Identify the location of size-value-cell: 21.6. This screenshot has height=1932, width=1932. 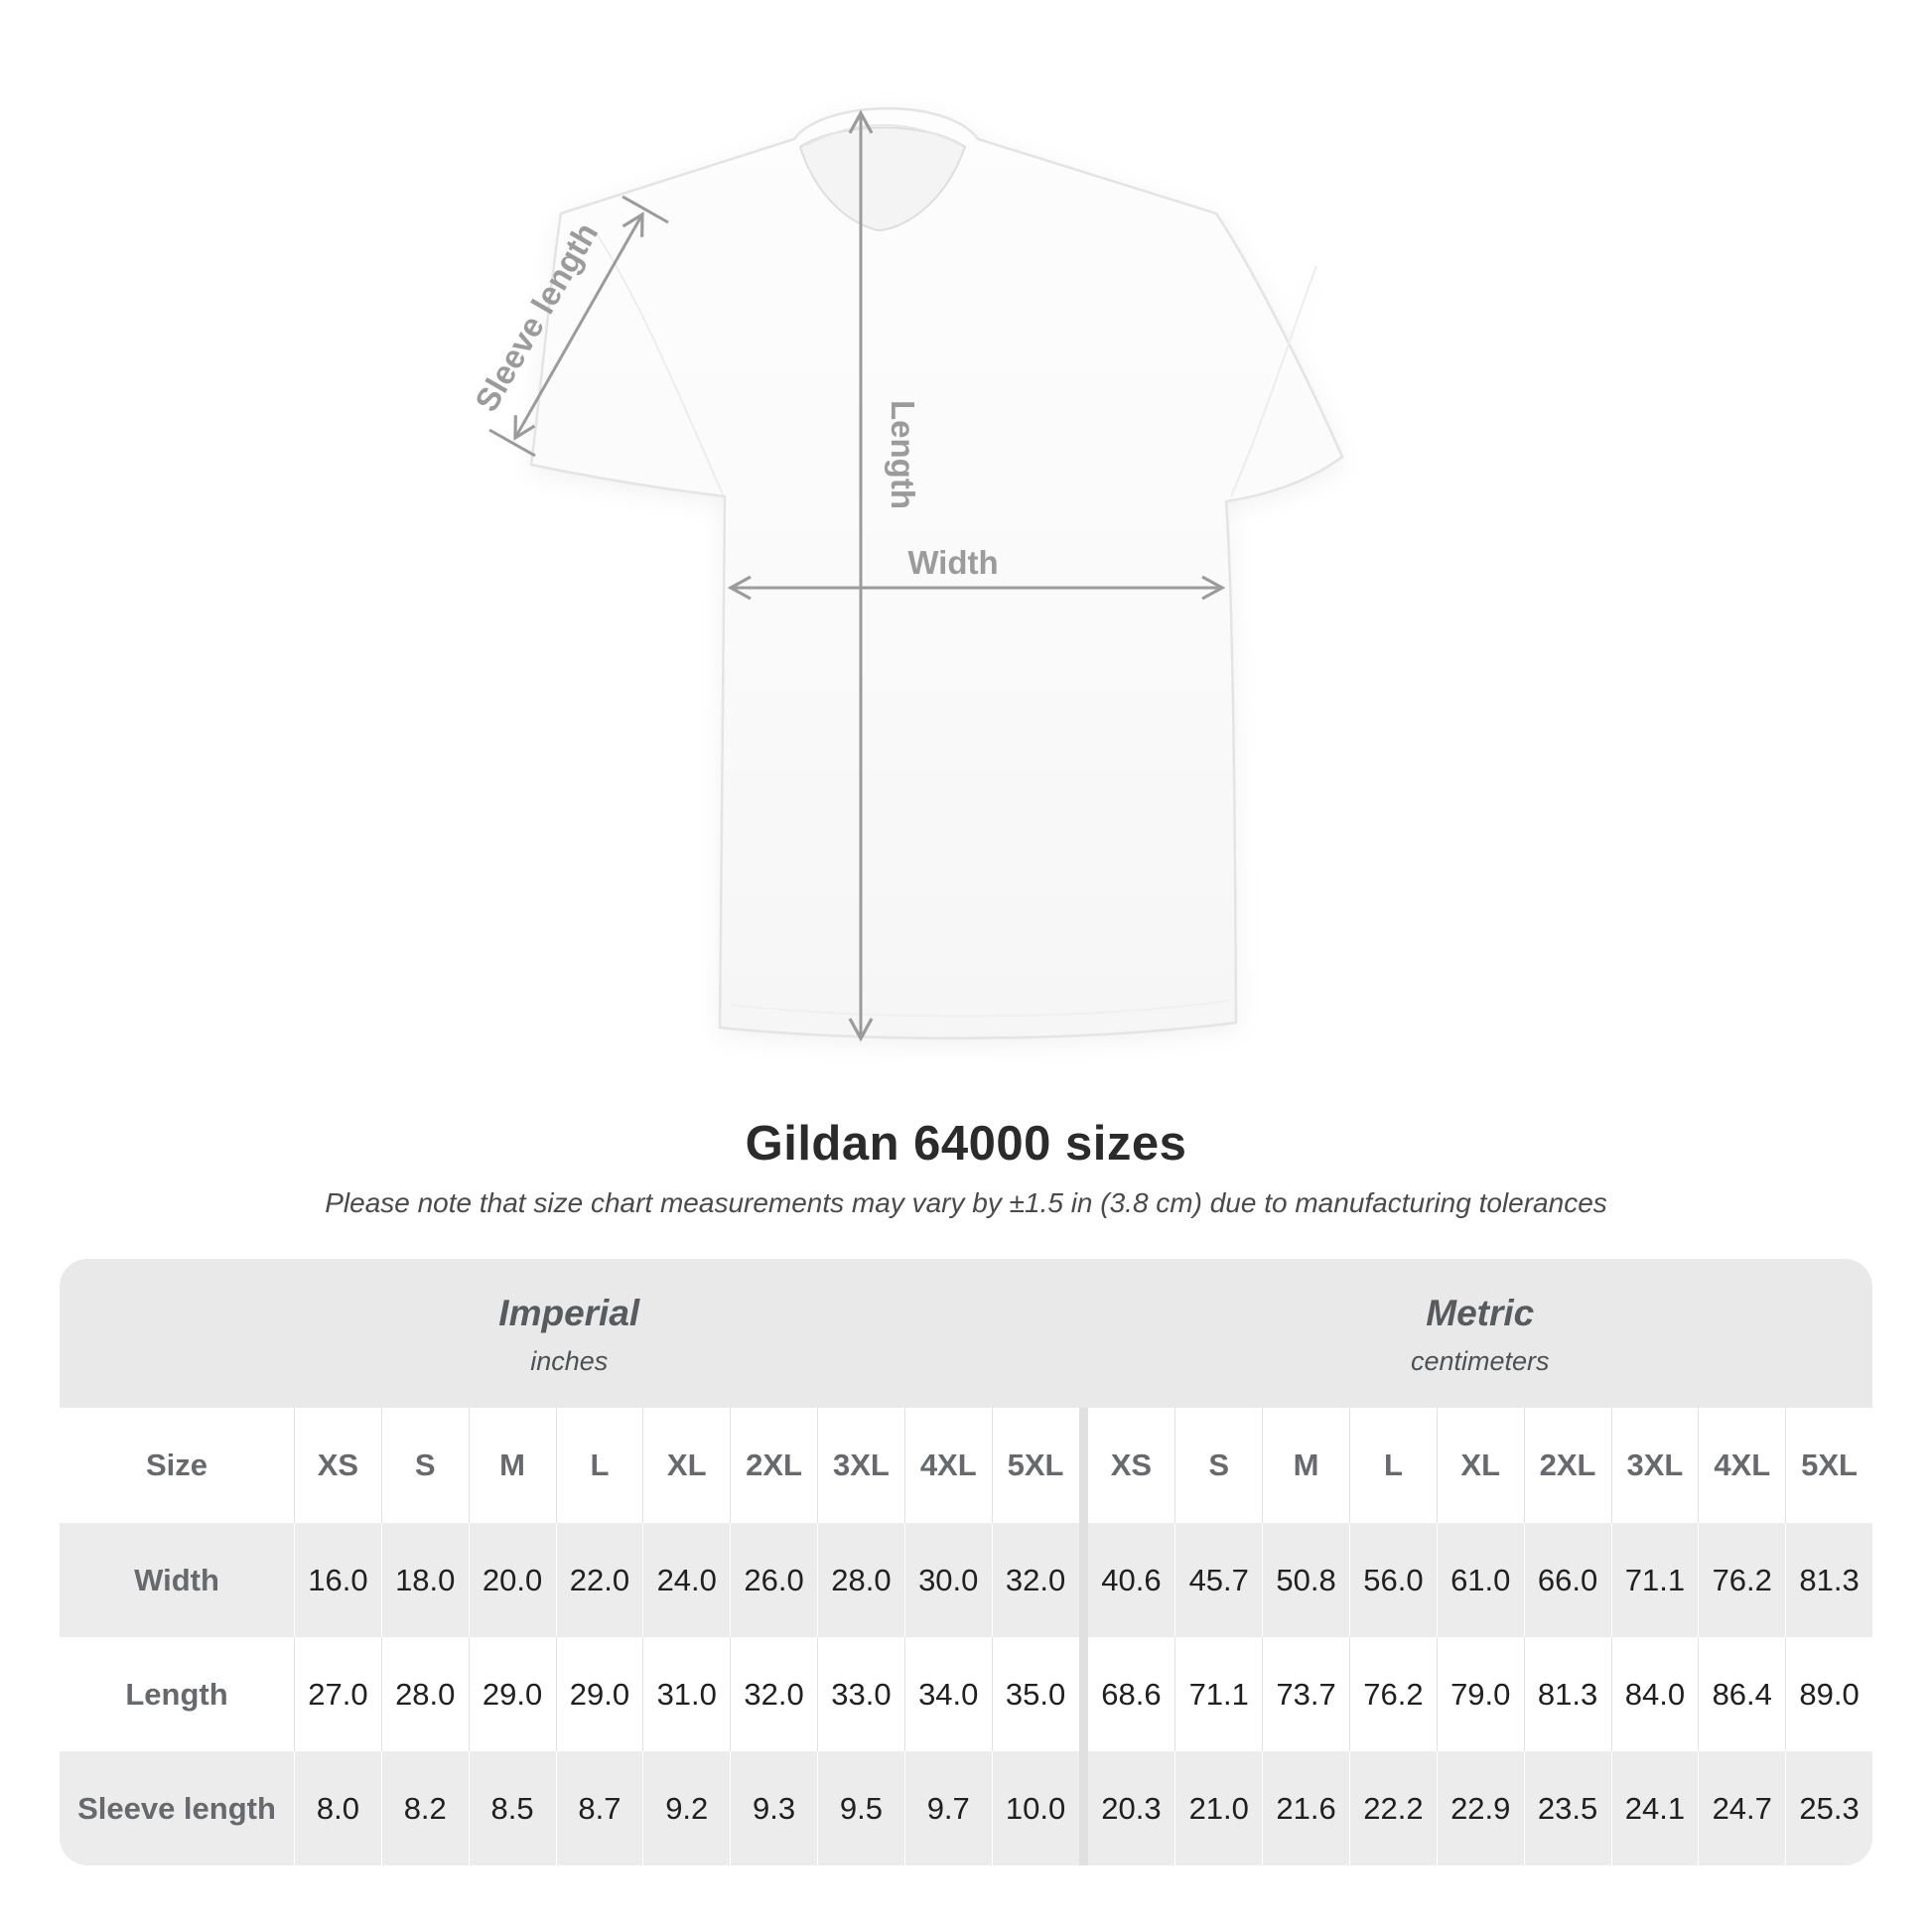
(1305, 1808).